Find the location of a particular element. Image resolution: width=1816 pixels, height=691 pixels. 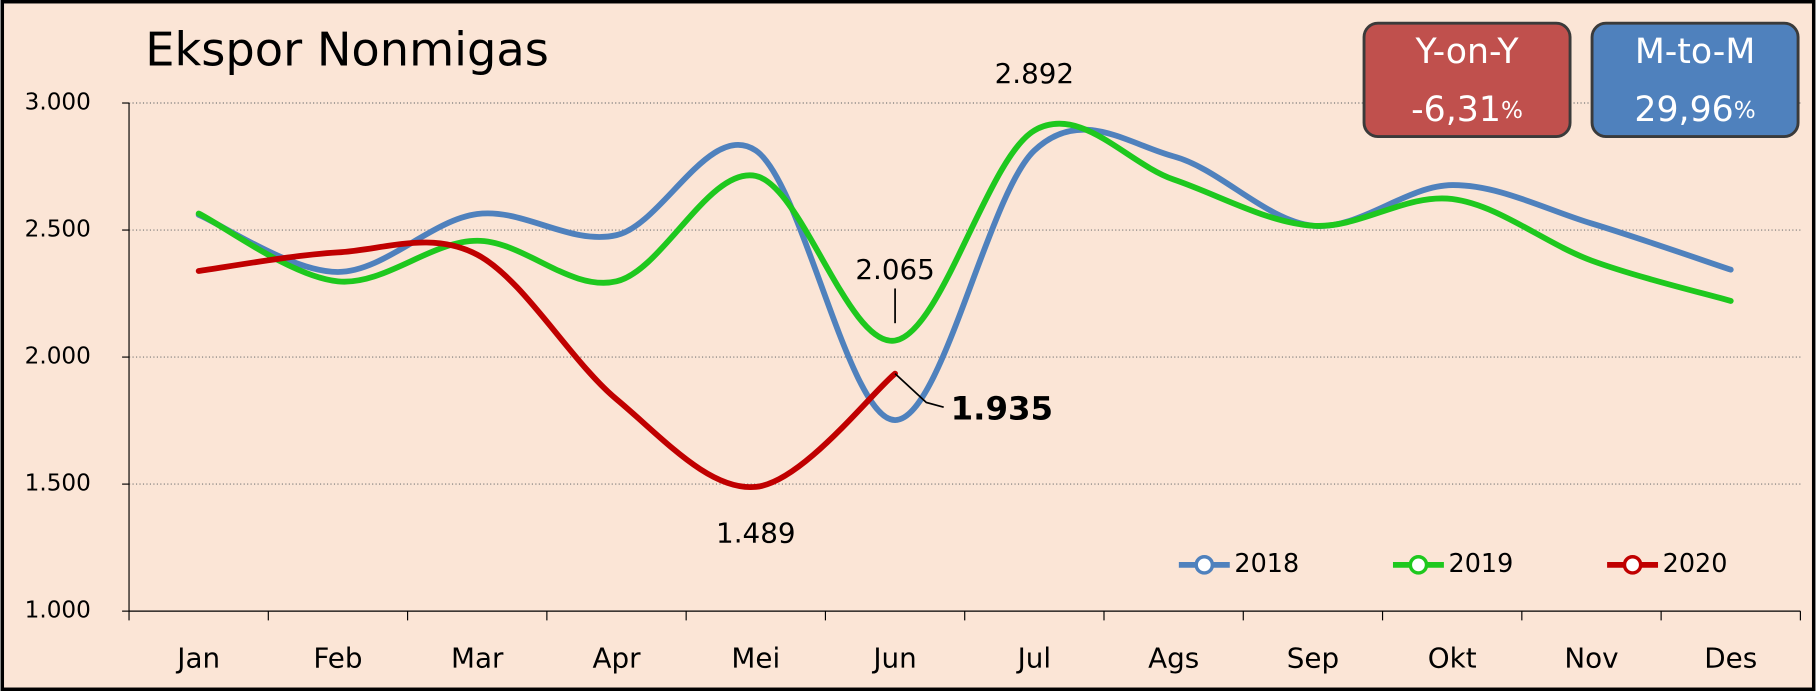

legend-label: 2020 is located at coordinates (1695, 564).